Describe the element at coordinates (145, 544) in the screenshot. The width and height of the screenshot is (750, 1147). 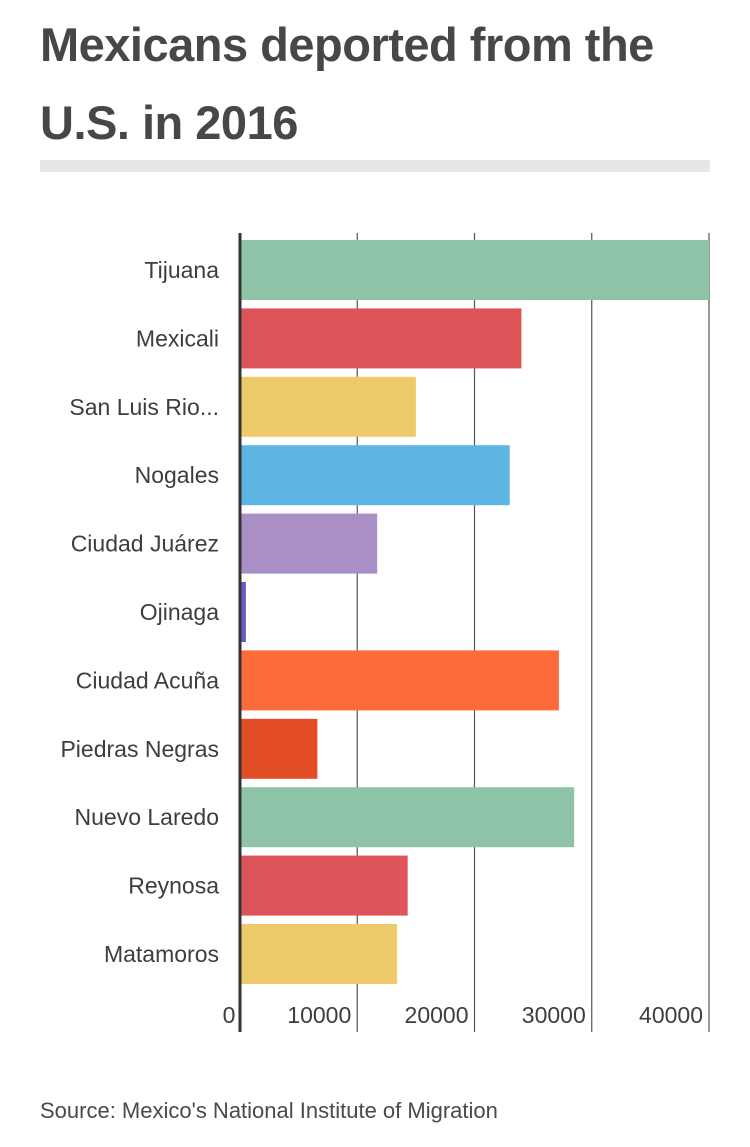
I see `category-label: Ciudad Juárez` at that location.